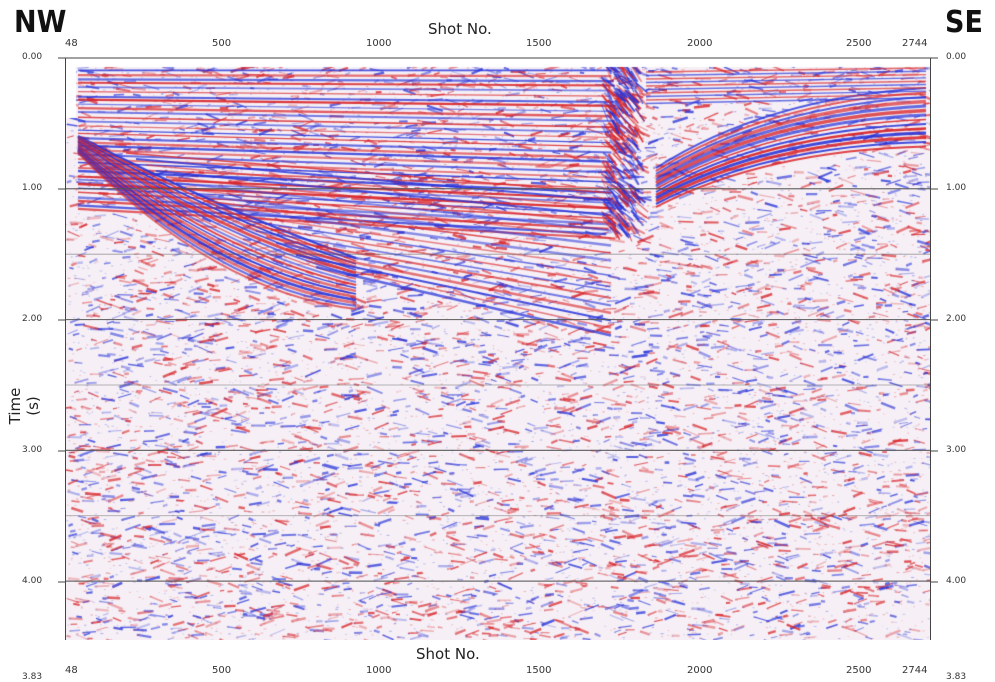 The image size is (995, 682). What do you see at coordinates (448, 654) in the screenshot?
I see `bottom-axis-title: Shot No.` at bounding box center [448, 654].